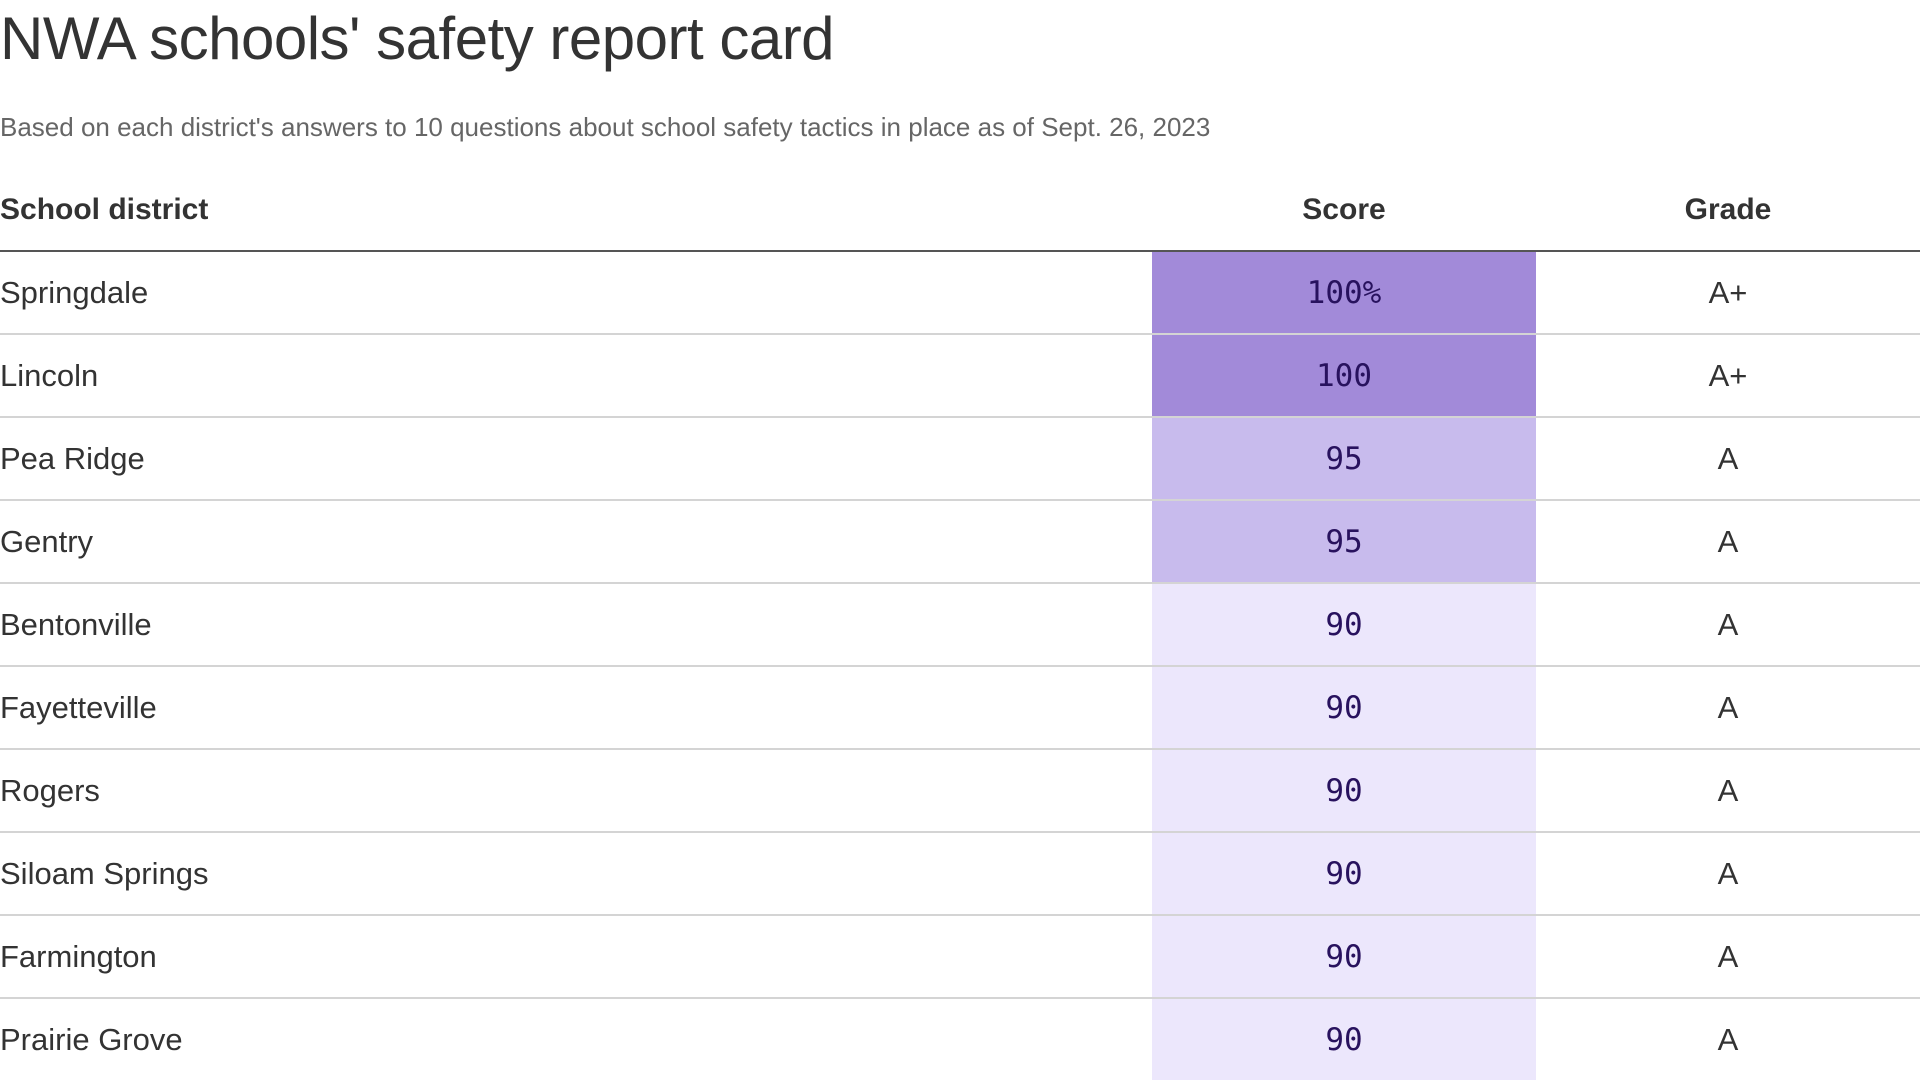  What do you see at coordinates (1344, 293) in the screenshot?
I see `score-cell: 100%` at bounding box center [1344, 293].